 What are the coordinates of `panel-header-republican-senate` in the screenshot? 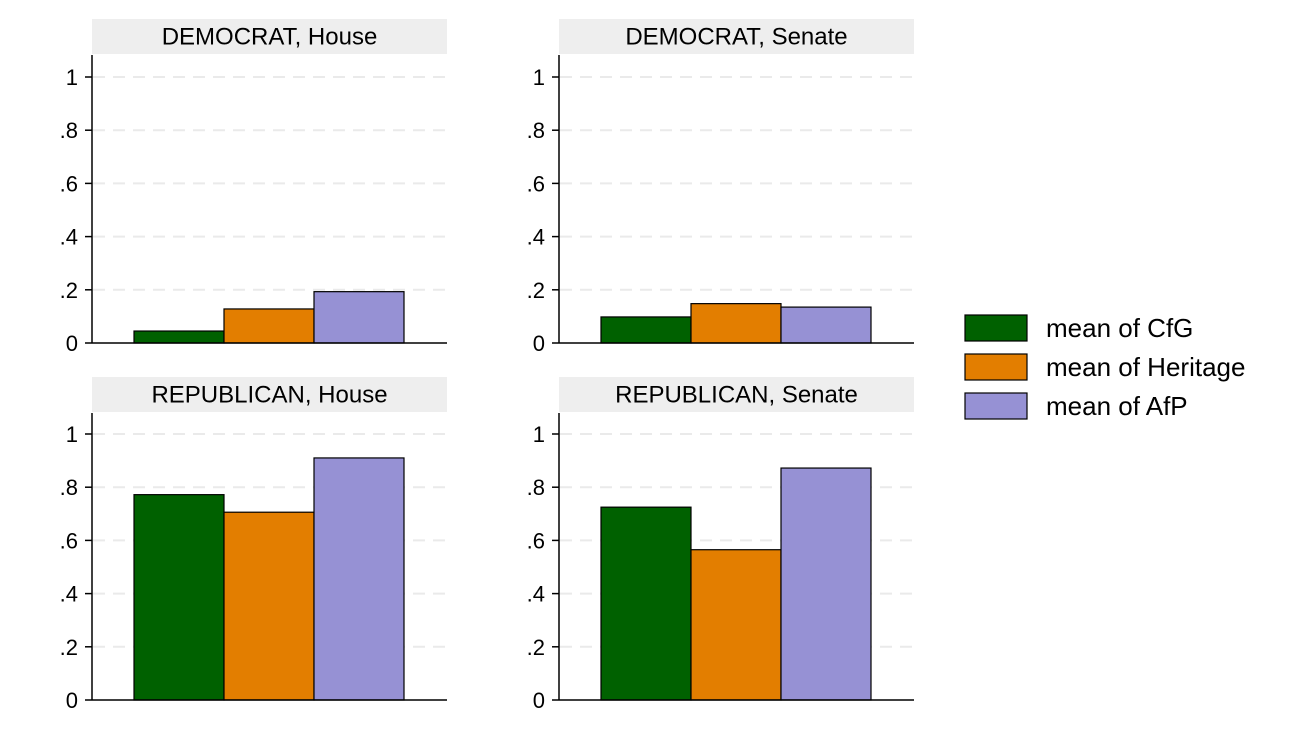 It's located at (736, 394).